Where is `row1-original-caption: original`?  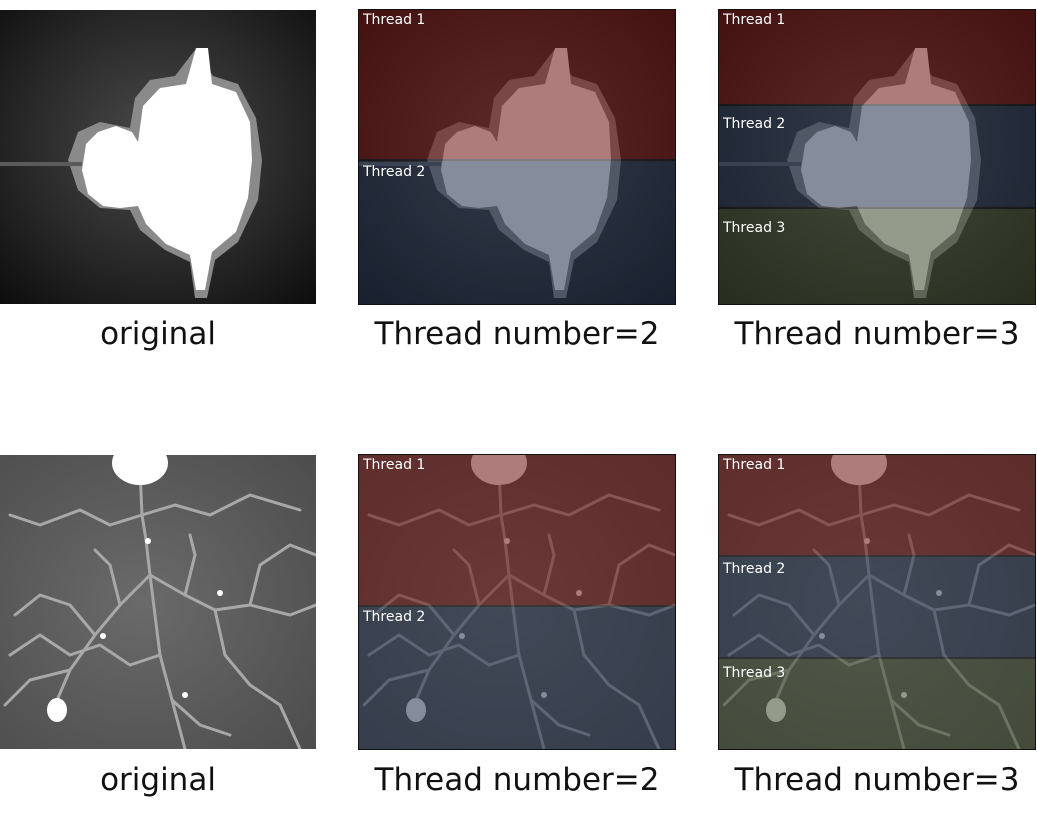
row1-original-caption: original is located at coordinates (158, 334).